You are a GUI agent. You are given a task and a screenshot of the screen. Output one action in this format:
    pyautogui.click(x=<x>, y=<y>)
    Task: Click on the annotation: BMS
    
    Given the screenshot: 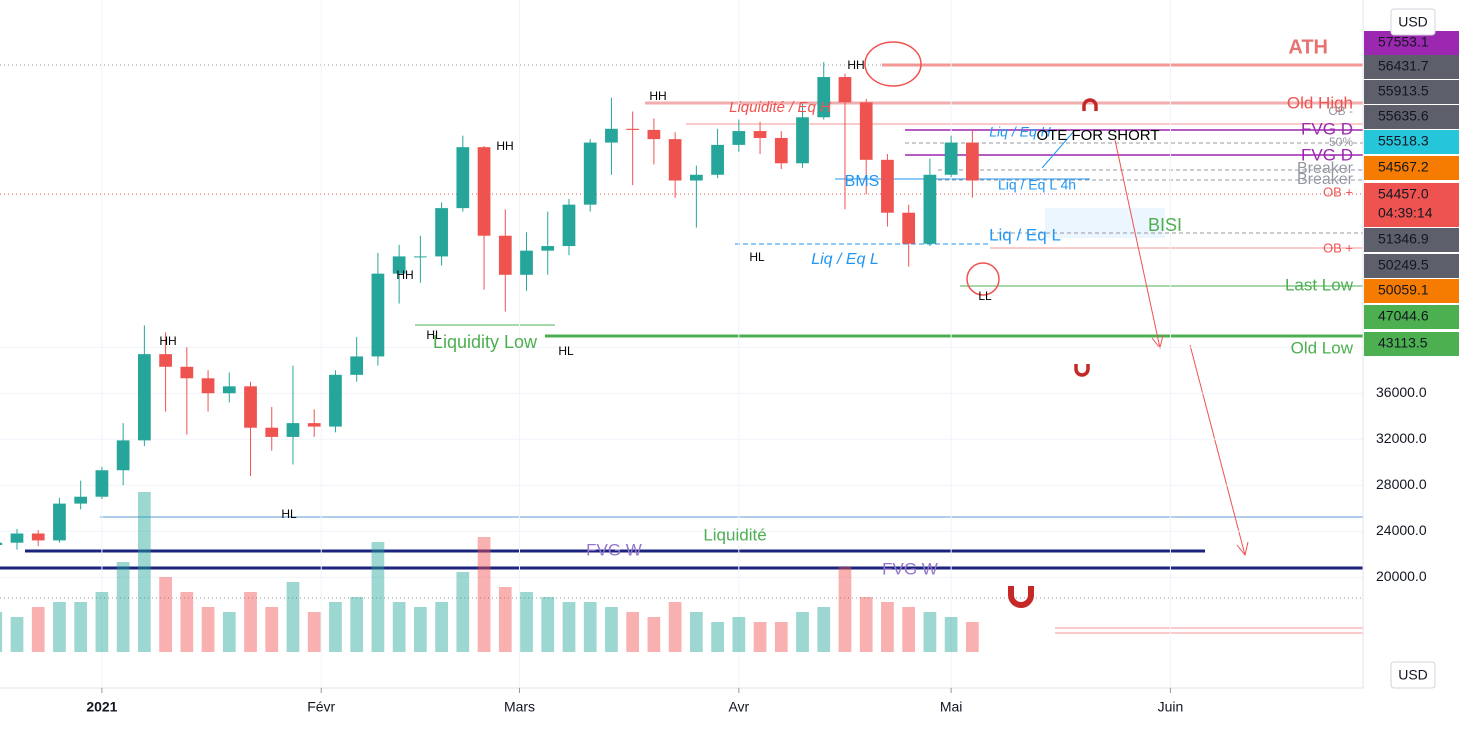 What is the action you would take?
    pyautogui.click(x=862, y=181)
    